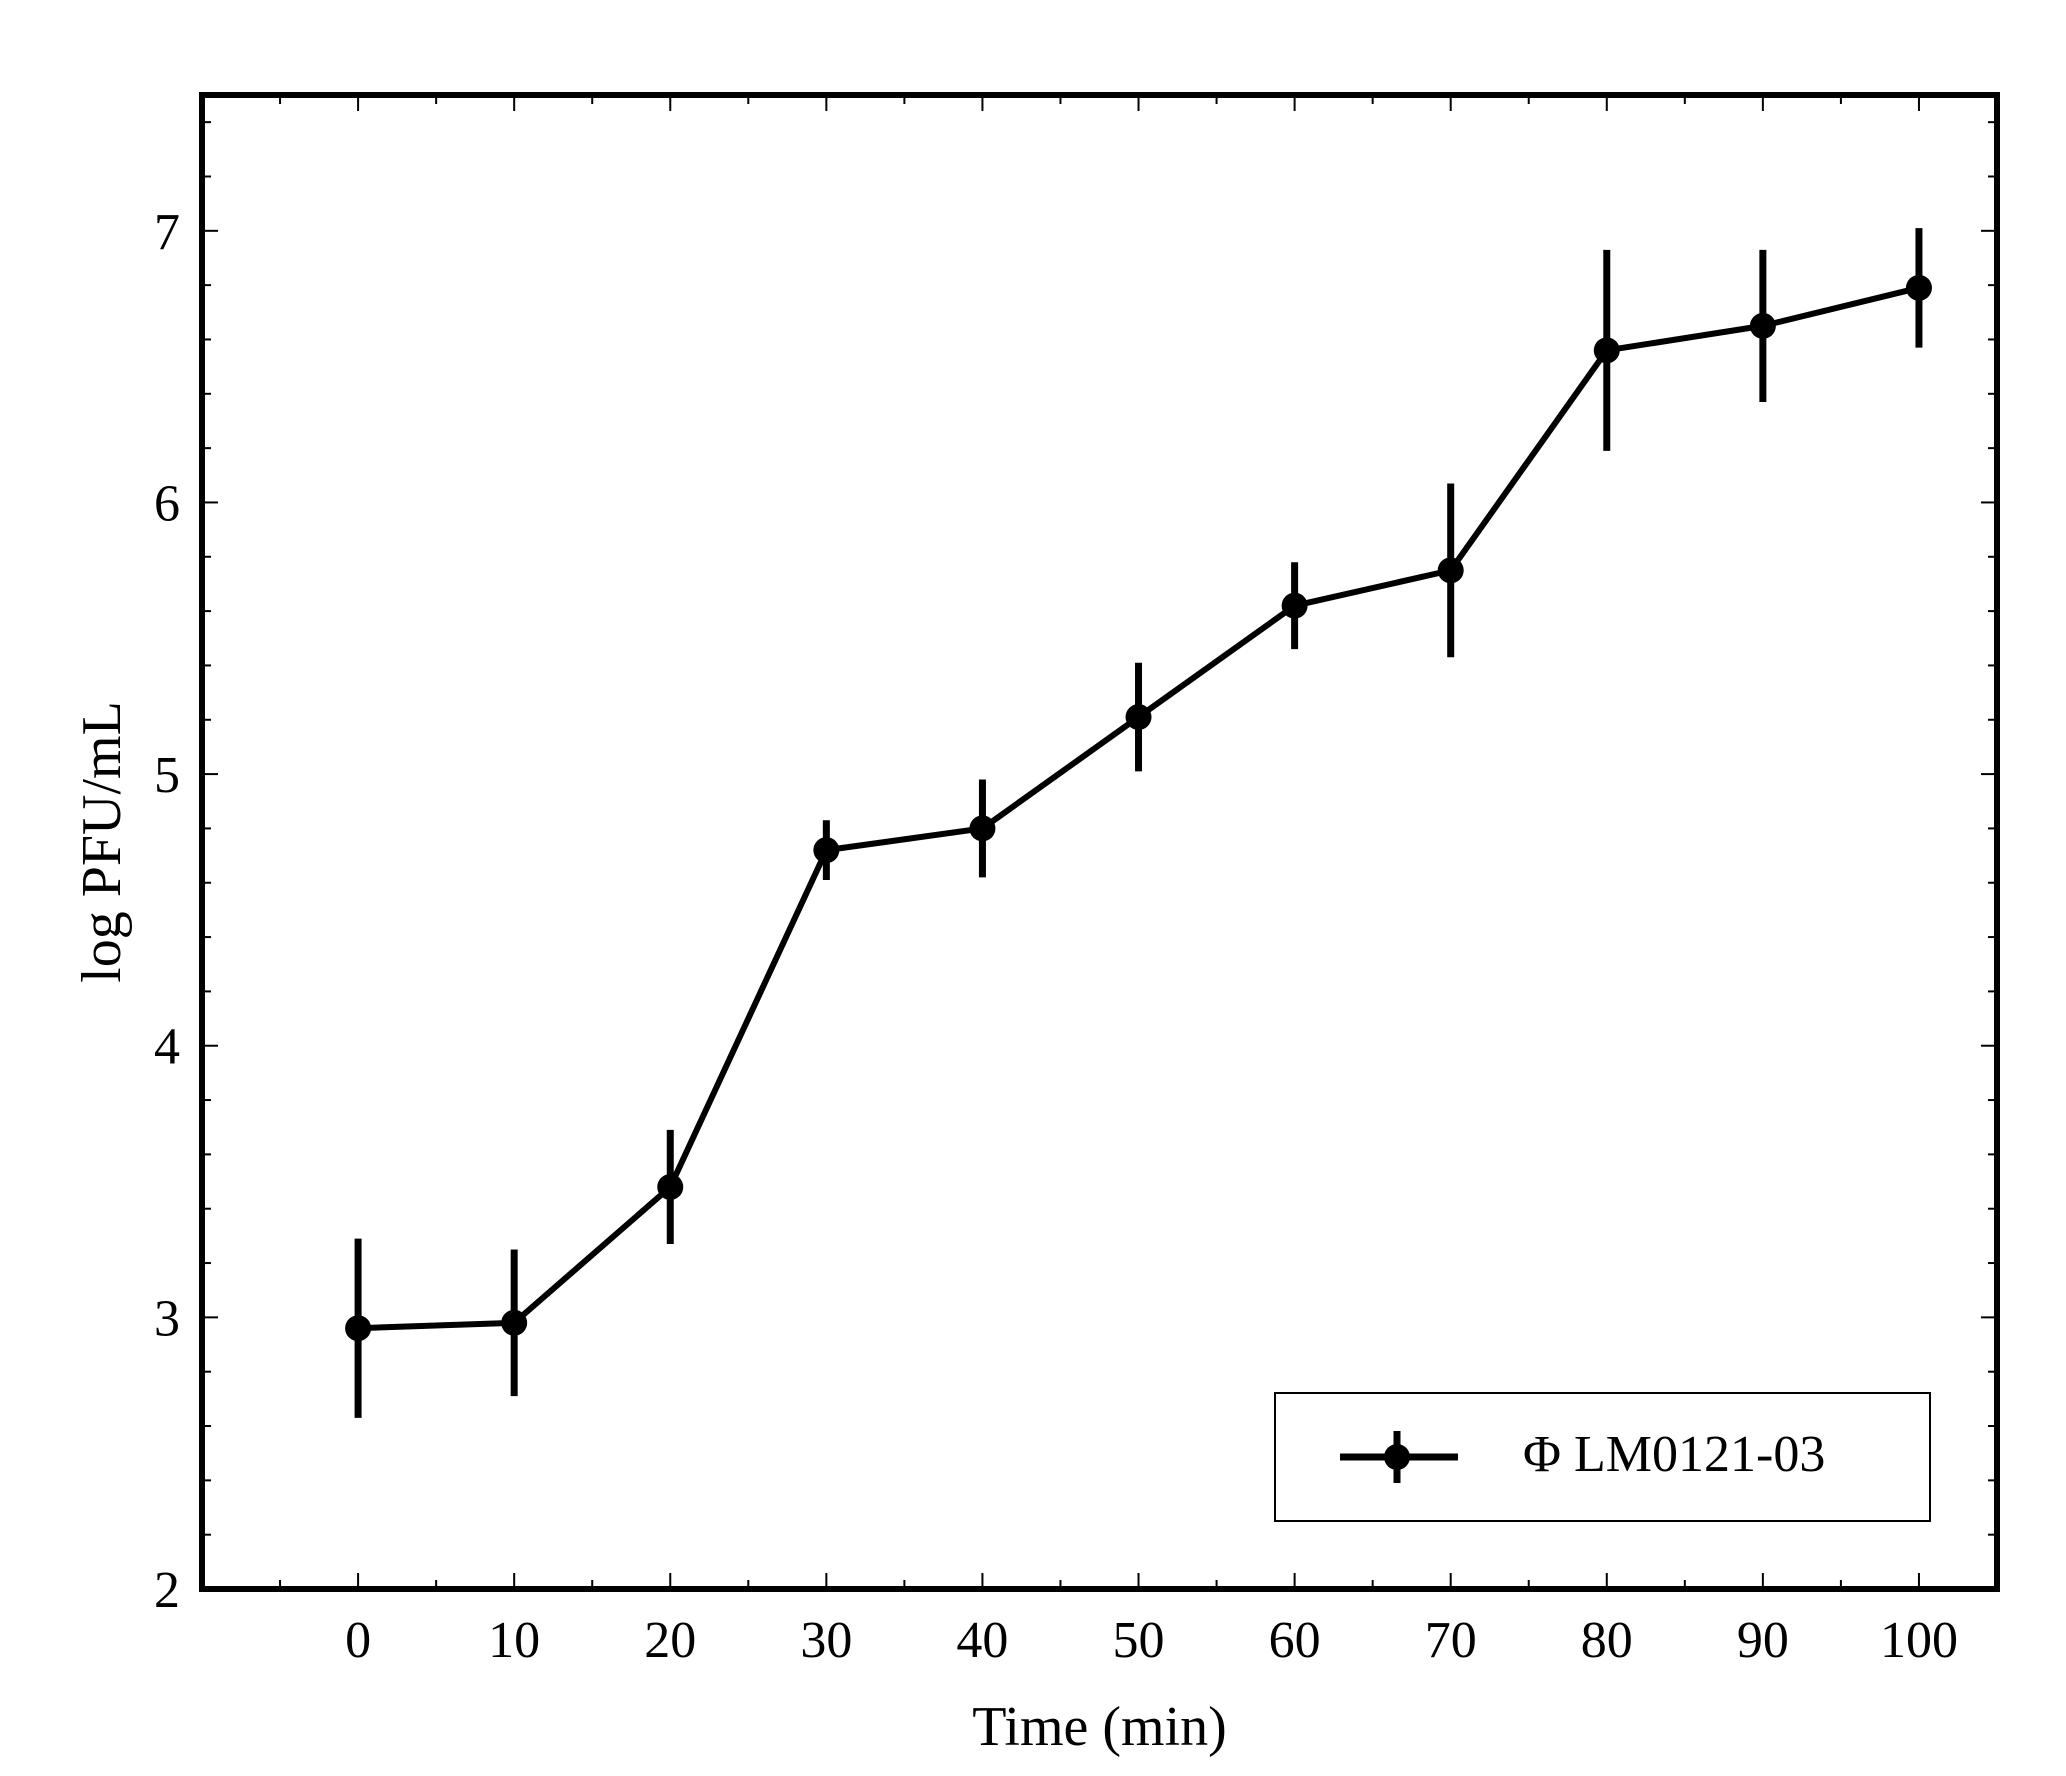 The width and height of the screenshot is (2066, 1776). What do you see at coordinates (167, 1590) in the screenshot?
I see `y-tick-label: 2` at bounding box center [167, 1590].